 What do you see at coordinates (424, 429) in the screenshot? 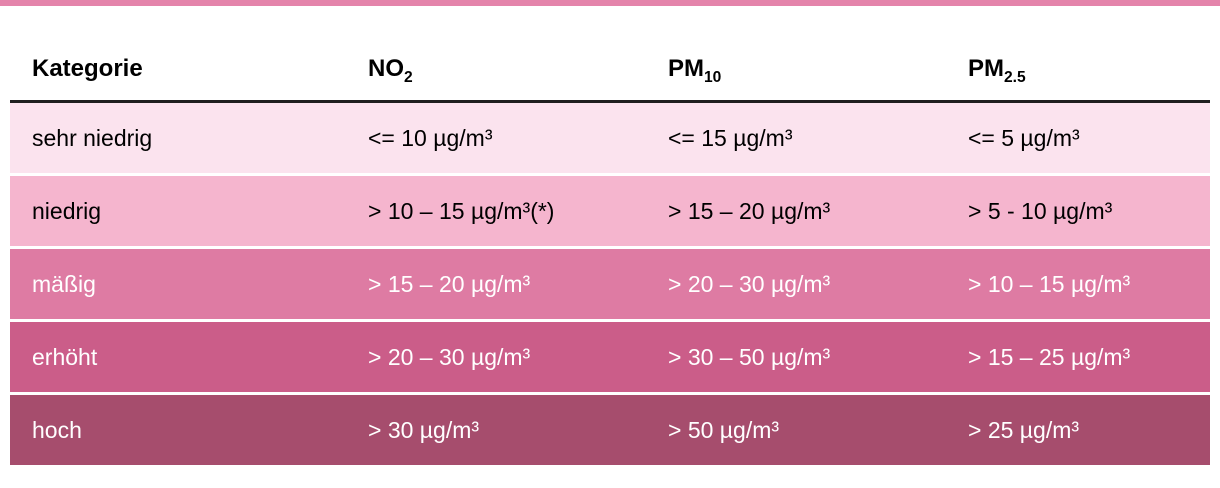
I see `no2-cell: > 30 µg/m³` at bounding box center [424, 429].